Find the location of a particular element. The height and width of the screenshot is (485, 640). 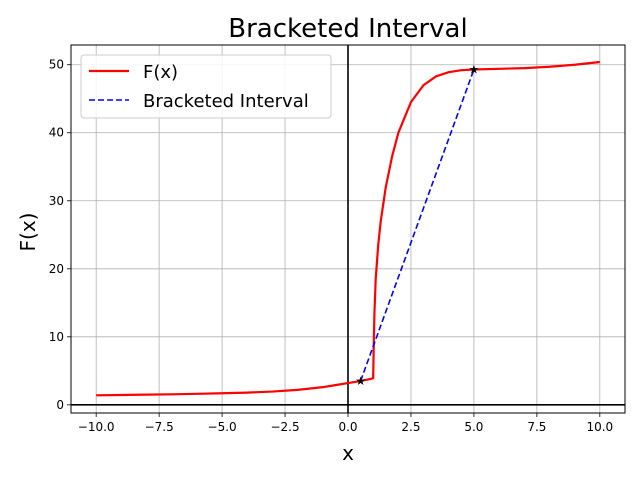

series-line-bracketed-interval is located at coordinates (417, 225).